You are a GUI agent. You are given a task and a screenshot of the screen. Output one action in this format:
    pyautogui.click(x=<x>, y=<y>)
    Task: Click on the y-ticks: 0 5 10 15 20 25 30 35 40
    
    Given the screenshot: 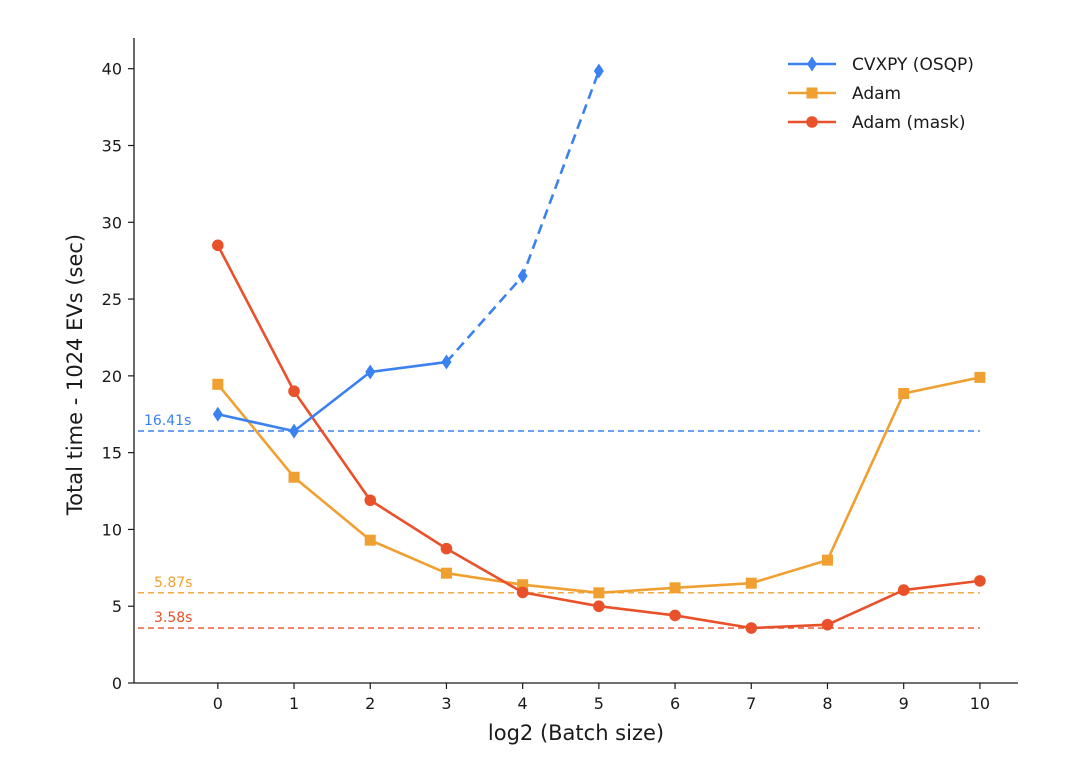 What is the action you would take?
    pyautogui.click(x=118, y=376)
    